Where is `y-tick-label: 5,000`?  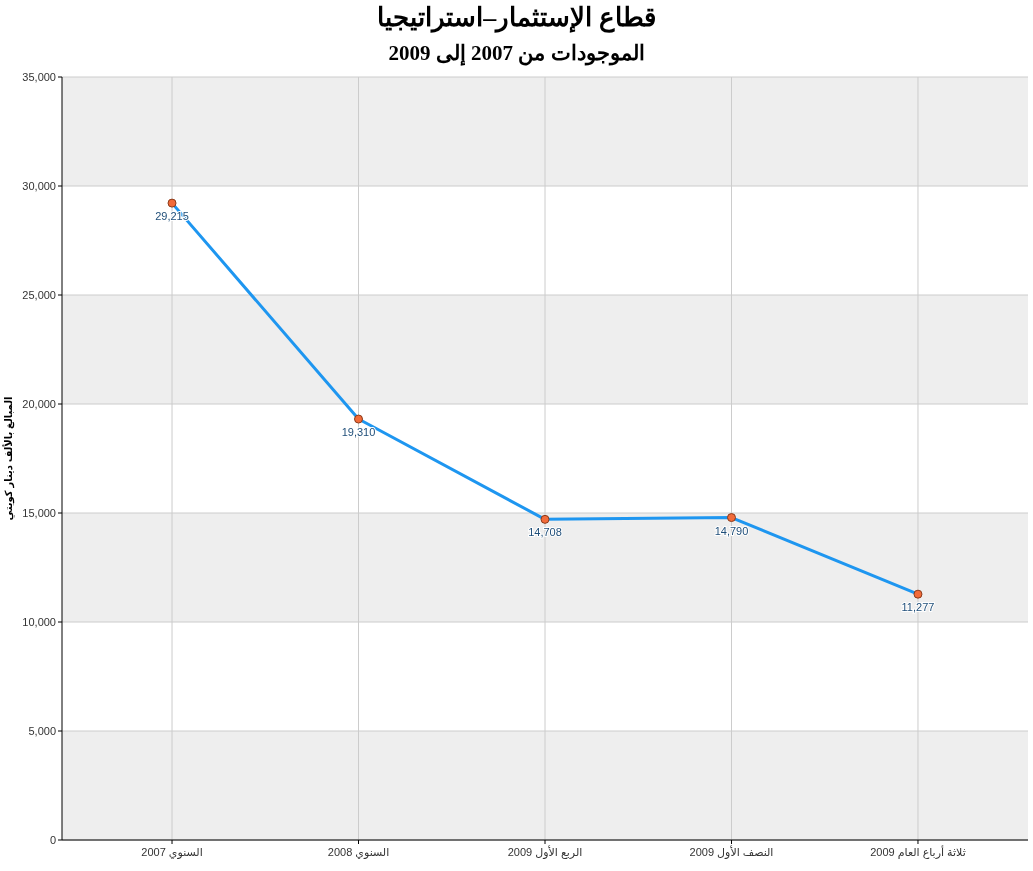 y-tick-label: 5,000 is located at coordinates (42, 731).